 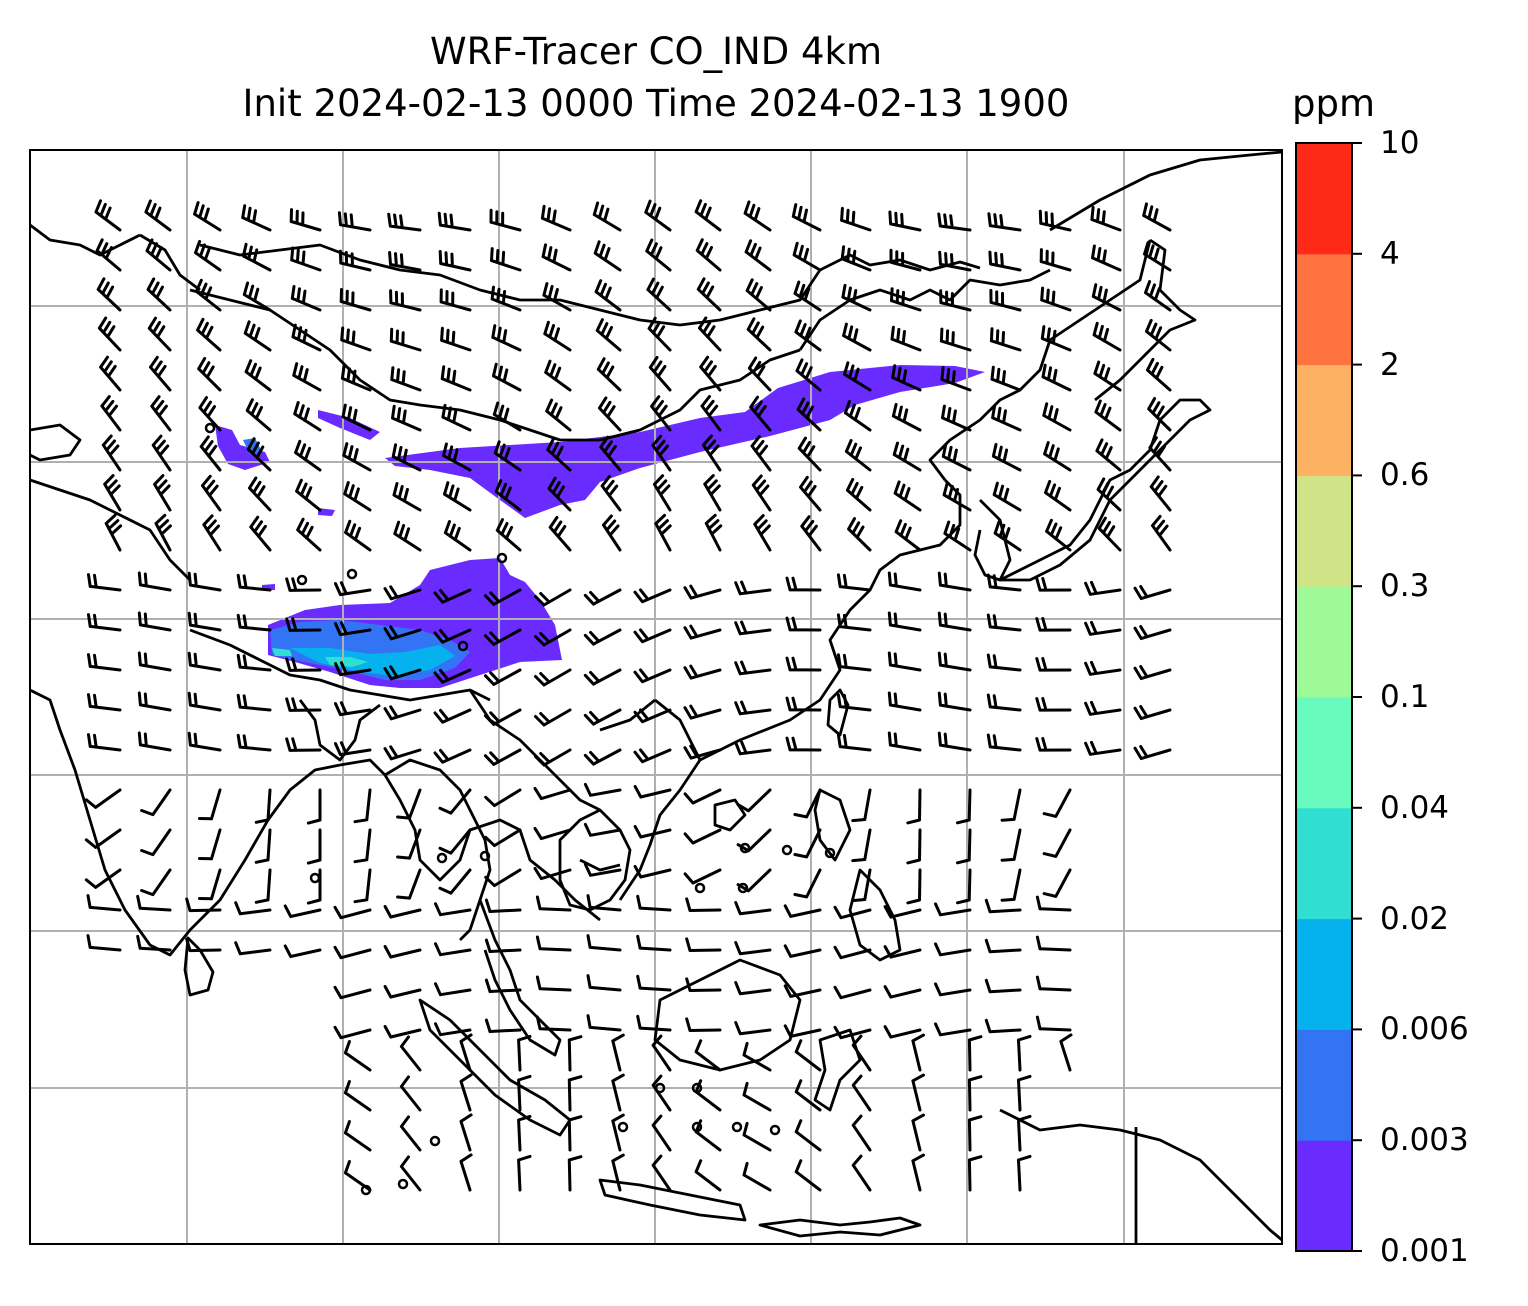 What do you see at coordinates (1405, 586) in the screenshot?
I see `colorbar-tick-label: 0.3` at bounding box center [1405, 586].